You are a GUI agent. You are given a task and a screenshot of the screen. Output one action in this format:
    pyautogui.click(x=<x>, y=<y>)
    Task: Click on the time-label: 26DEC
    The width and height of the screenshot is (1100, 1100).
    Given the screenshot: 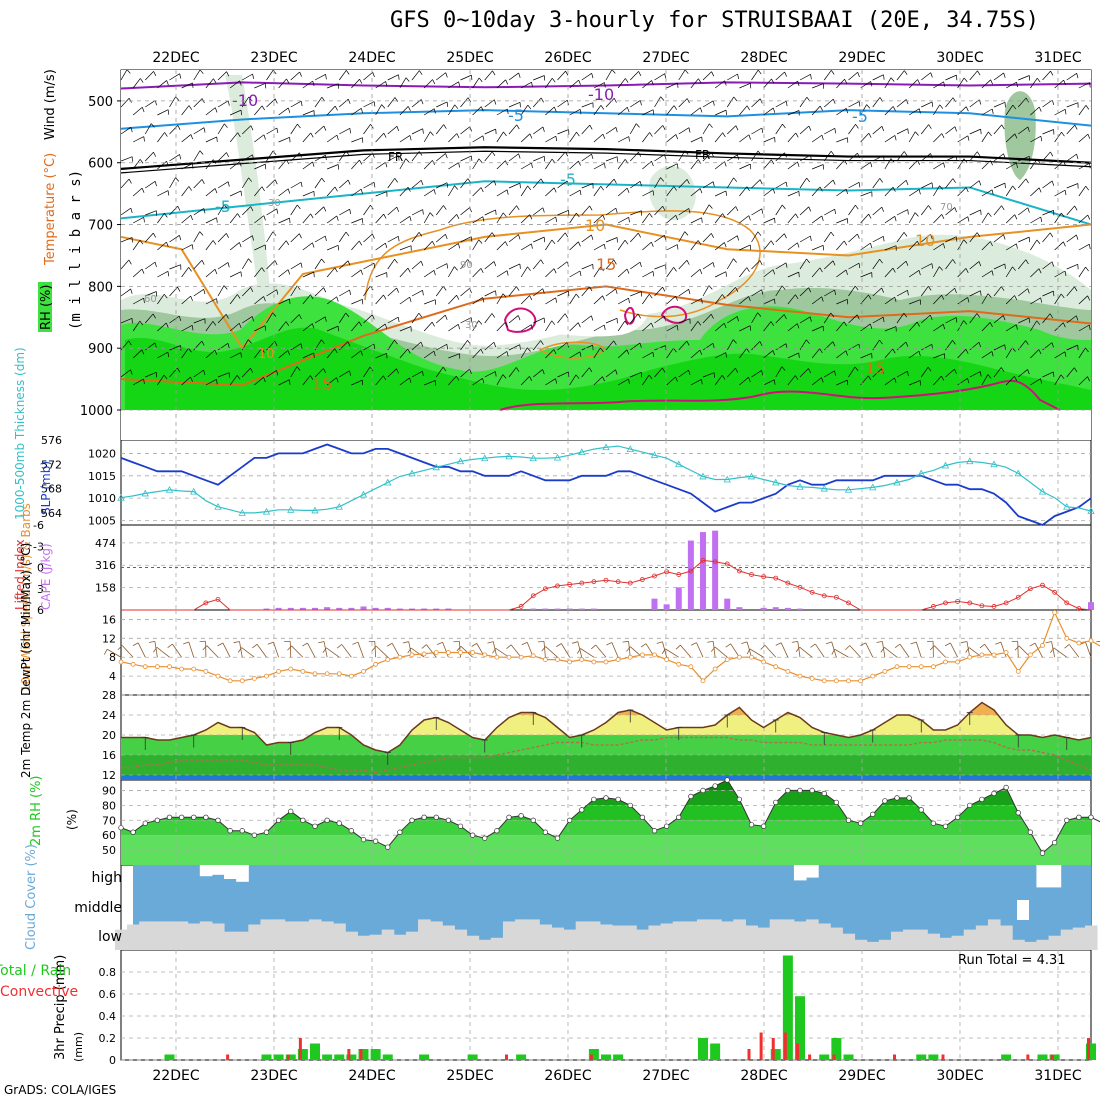 What is the action you would take?
    pyautogui.click(x=567, y=1076)
    